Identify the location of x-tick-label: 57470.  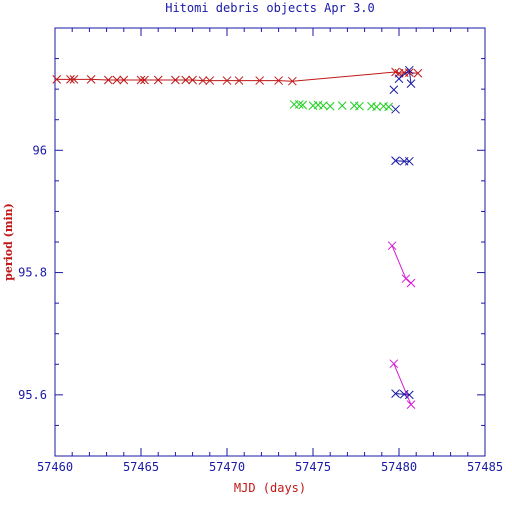
(227, 467).